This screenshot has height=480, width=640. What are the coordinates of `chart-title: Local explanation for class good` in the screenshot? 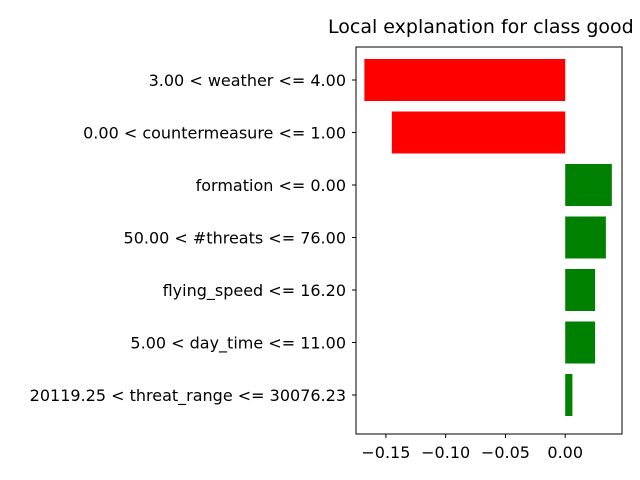 It's located at (481, 27).